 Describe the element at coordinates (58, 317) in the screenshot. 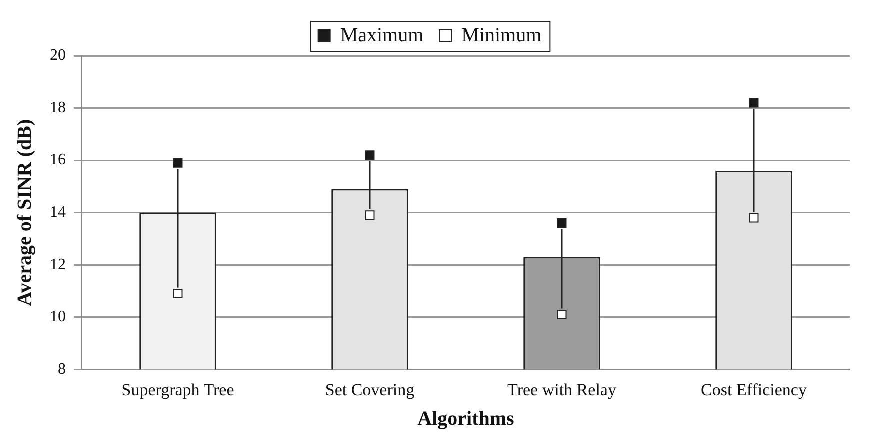

I see `y-tick-label: 10` at that location.